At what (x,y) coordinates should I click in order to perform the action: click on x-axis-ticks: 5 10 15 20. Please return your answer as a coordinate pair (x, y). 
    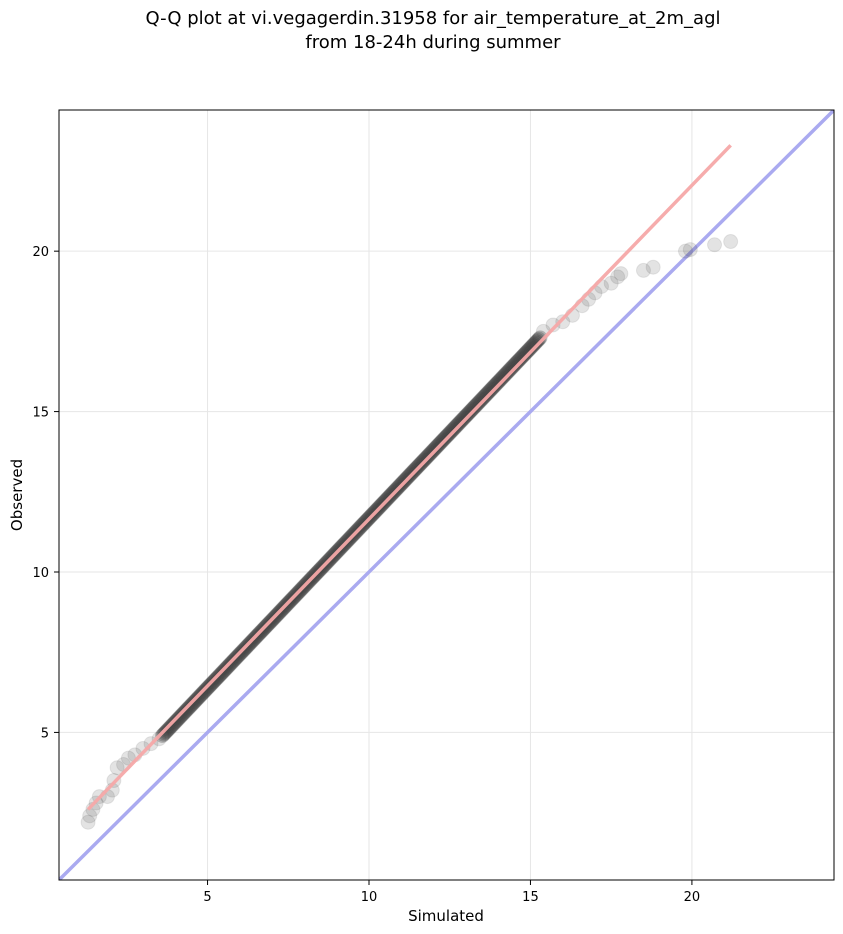
    Looking at the image, I should click on (451, 892).